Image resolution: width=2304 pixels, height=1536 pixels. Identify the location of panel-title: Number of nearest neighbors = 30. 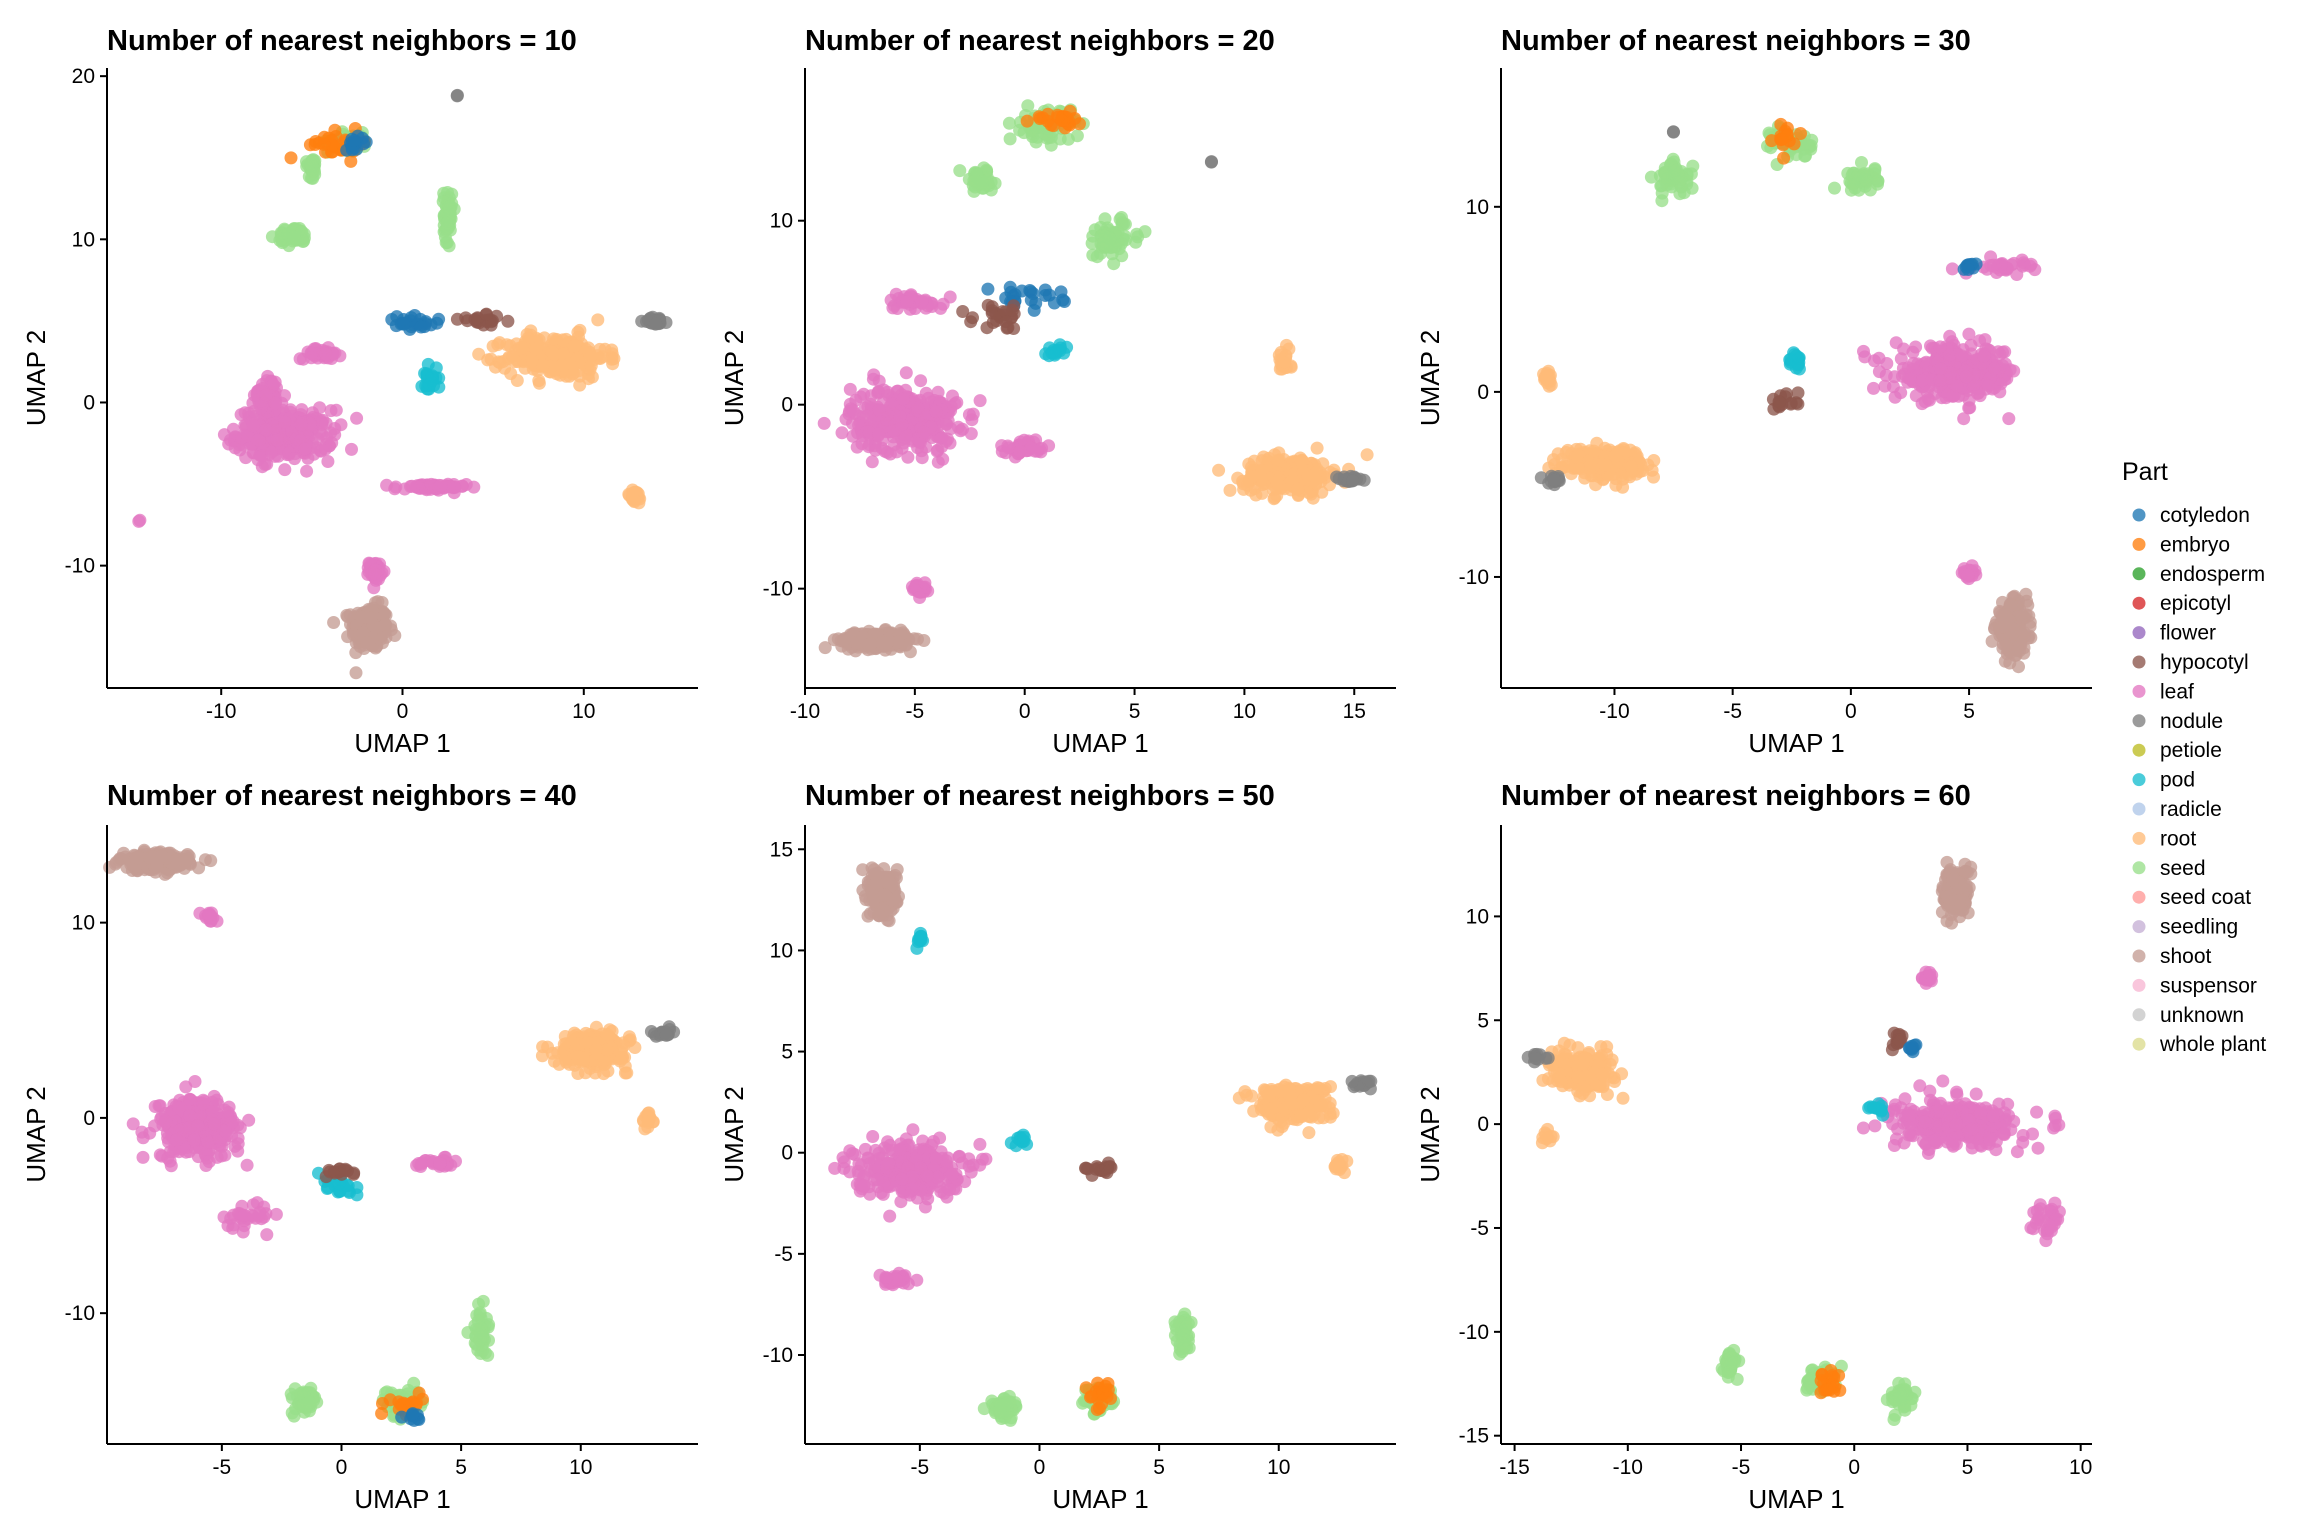
(1736, 41).